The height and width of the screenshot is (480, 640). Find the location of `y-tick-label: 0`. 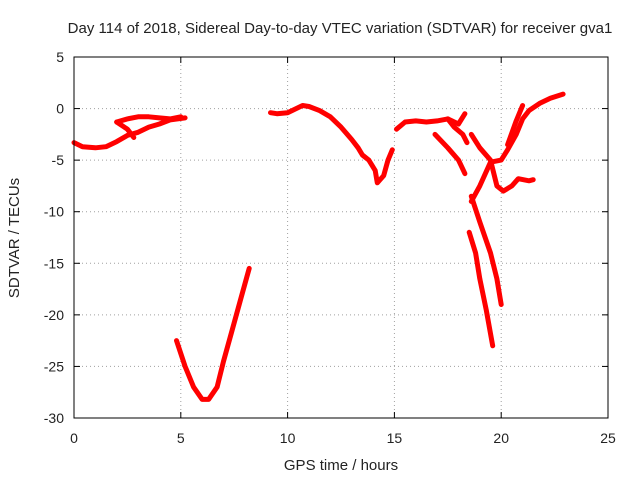

y-tick-label: 0 is located at coordinates (60, 109).